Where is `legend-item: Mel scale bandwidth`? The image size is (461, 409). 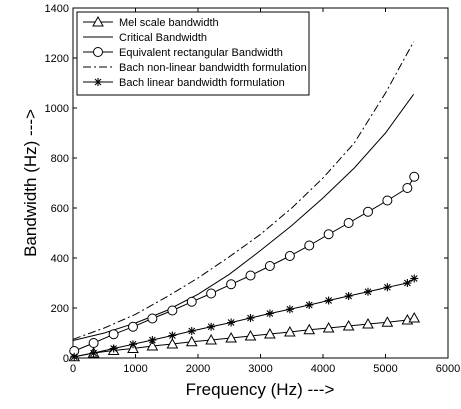
legend-item: Mel scale bandwidth is located at coordinates (151, 22).